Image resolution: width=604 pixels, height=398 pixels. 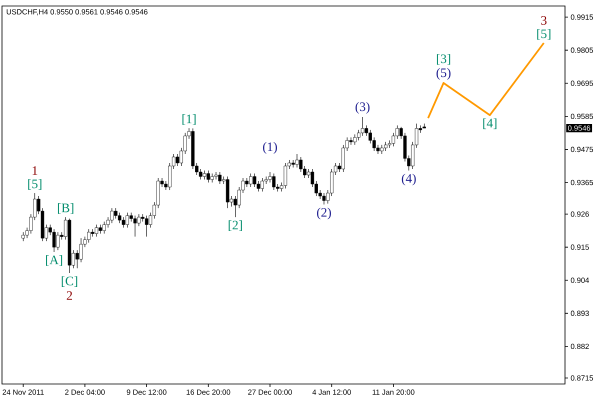 I want to click on annotation: [4], so click(x=489, y=124).